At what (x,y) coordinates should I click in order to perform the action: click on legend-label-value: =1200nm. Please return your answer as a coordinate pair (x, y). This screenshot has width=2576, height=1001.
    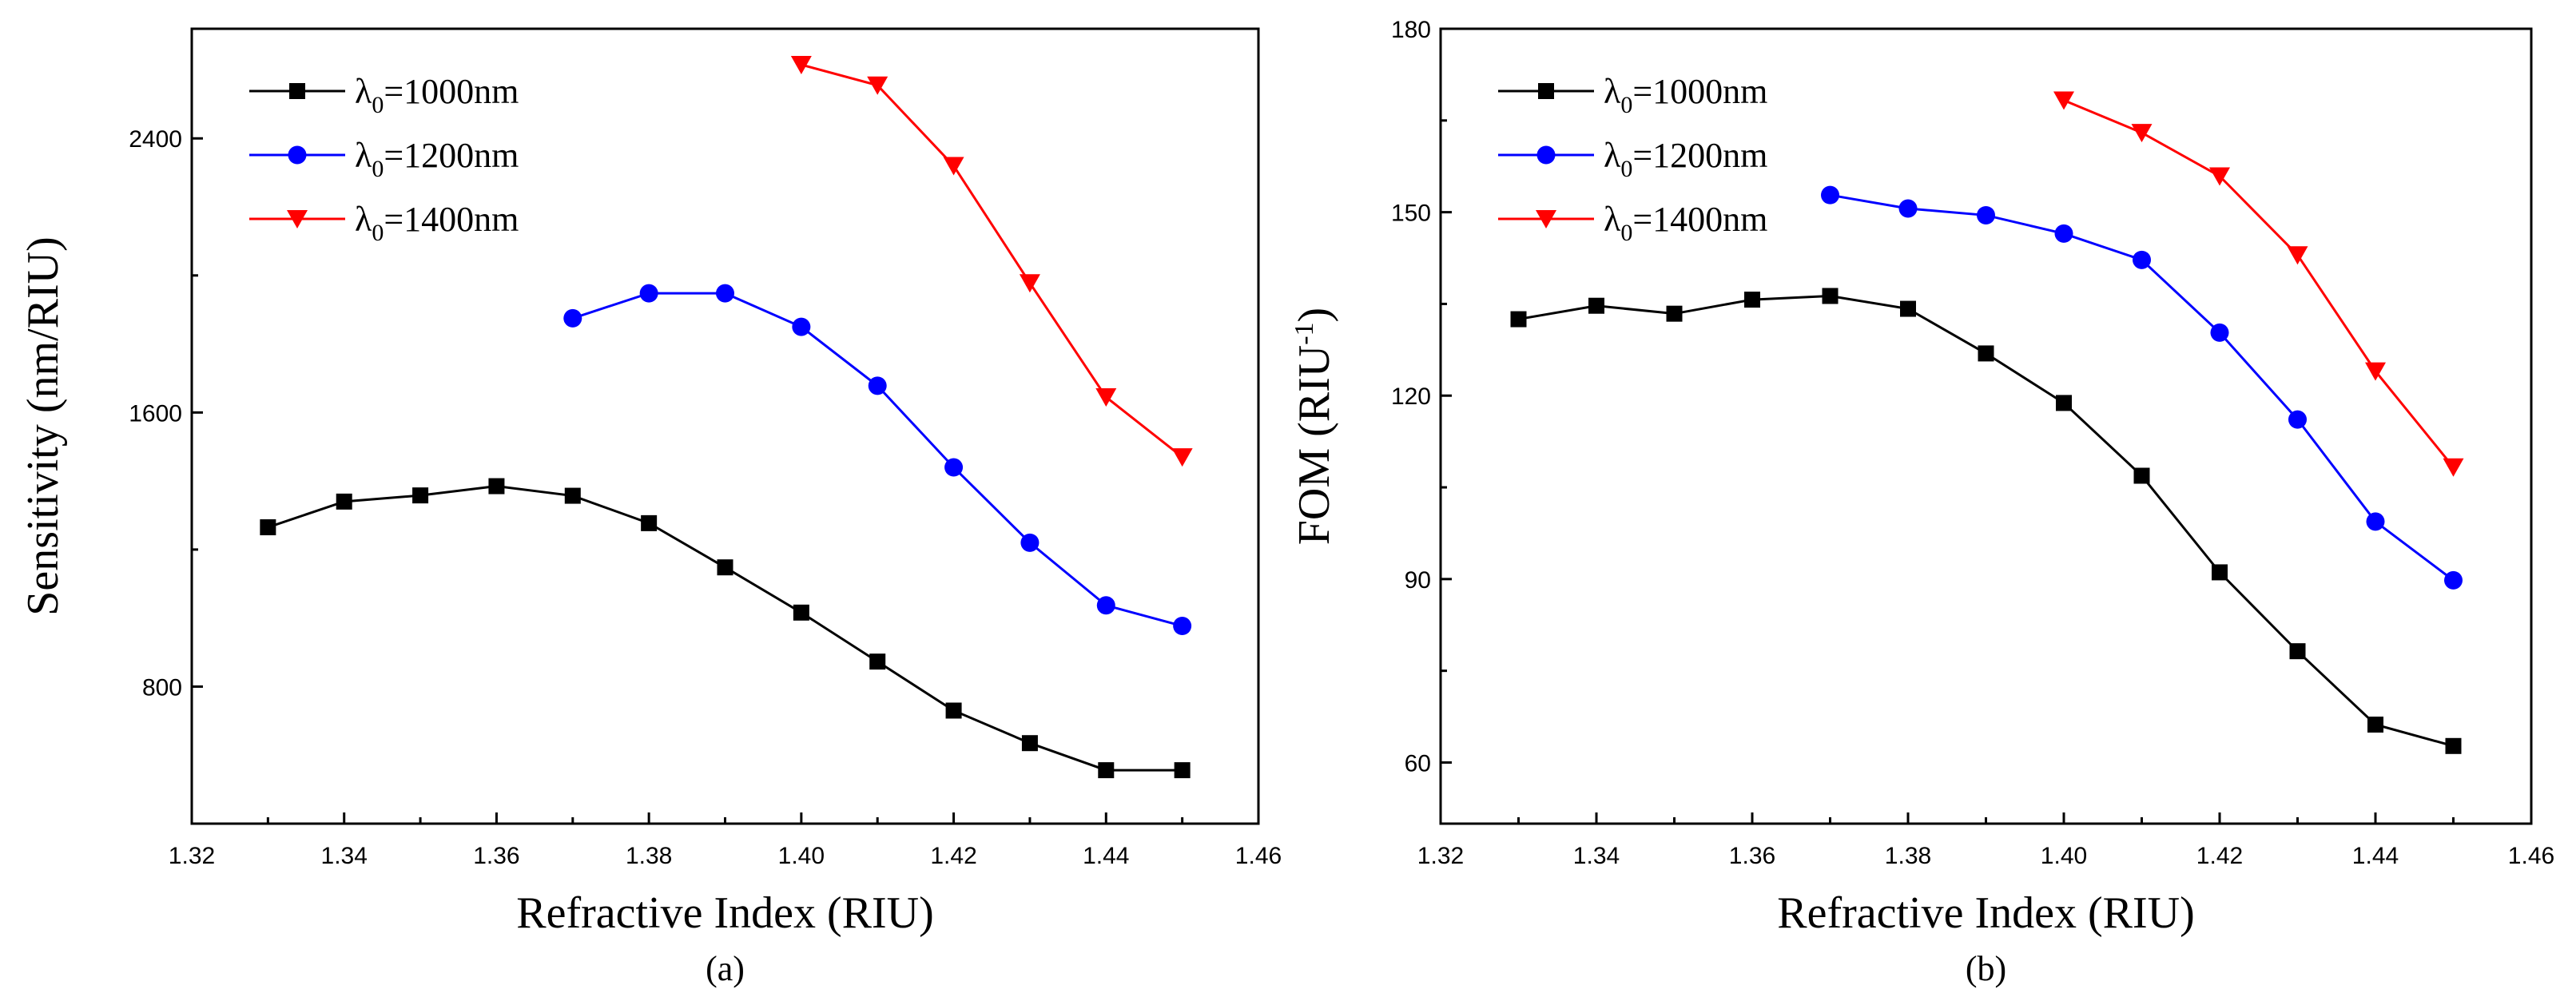
    Looking at the image, I should click on (451, 155).